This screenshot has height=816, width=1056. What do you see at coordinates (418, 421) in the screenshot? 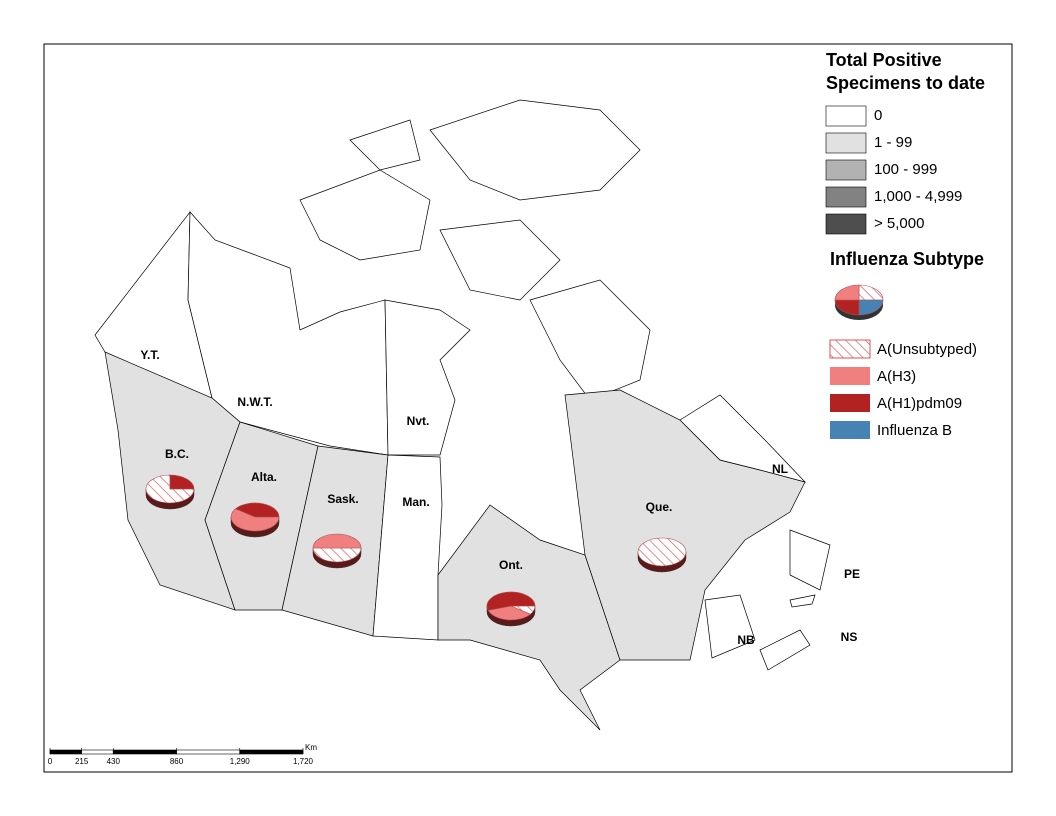
I see `region-label: Nvt.` at bounding box center [418, 421].